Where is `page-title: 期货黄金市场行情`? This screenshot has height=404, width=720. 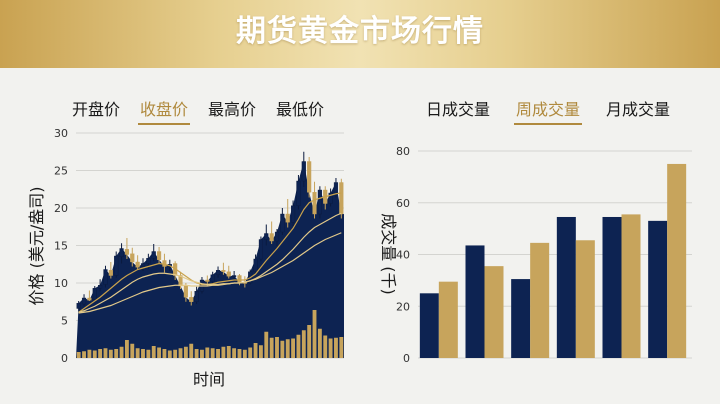
page-title: 期货黄金市场行情 is located at coordinates (360, 31).